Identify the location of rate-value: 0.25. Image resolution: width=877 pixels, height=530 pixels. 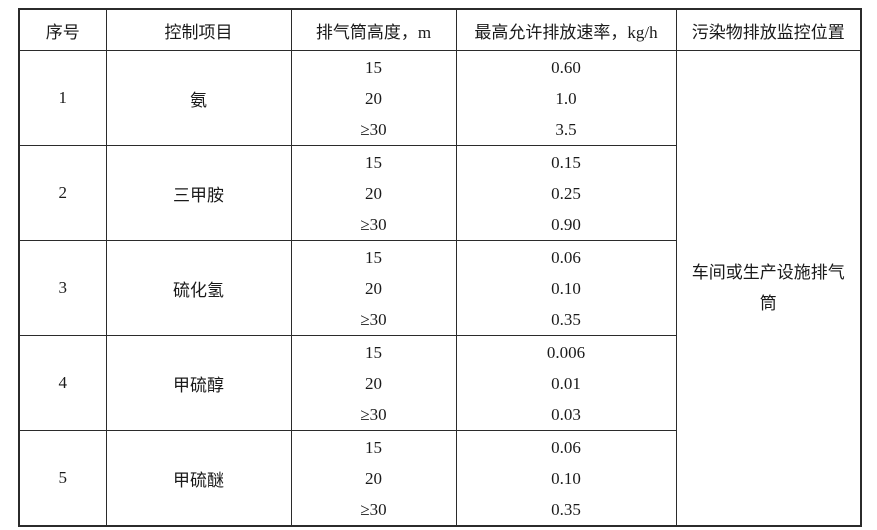
(566, 193).